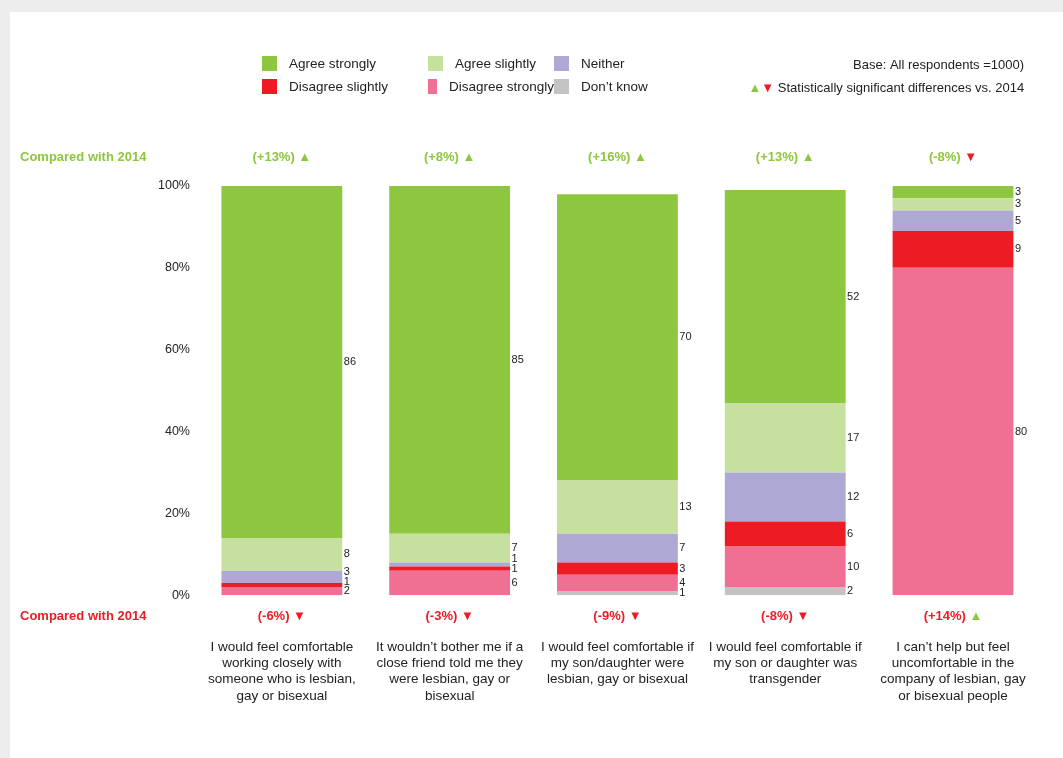 The image size is (1063, 758). What do you see at coordinates (449, 156) in the screenshot?
I see `text: (+8%) ▲` at bounding box center [449, 156].